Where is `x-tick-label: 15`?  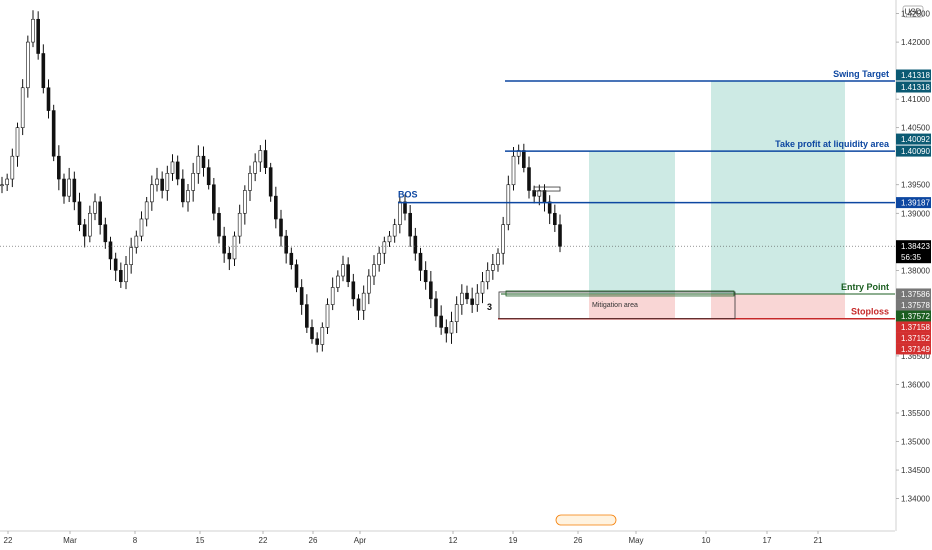
x-tick-label: 15 is located at coordinates (200, 540).